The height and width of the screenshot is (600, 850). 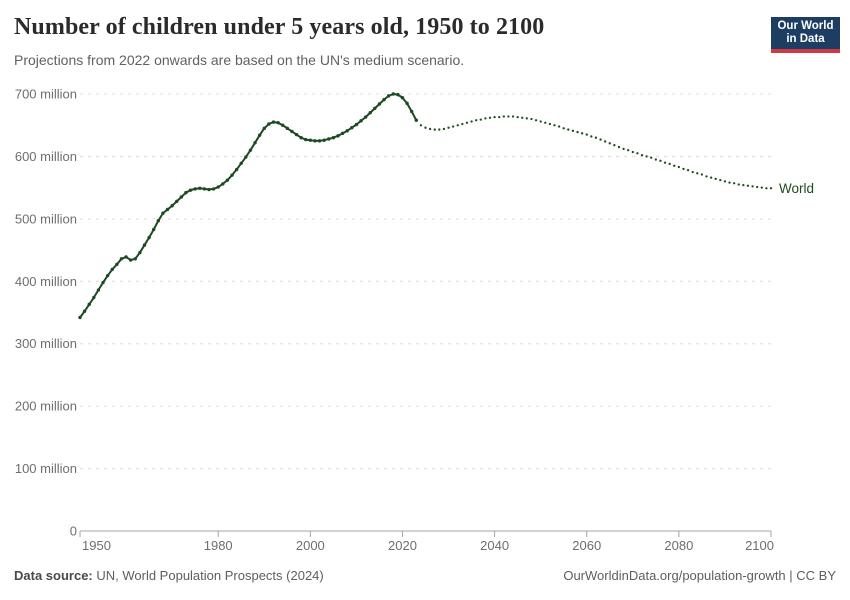 What do you see at coordinates (805, 39) in the screenshot?
I see `owid-logo-line2: in Data` at bounding box center [805, 39].